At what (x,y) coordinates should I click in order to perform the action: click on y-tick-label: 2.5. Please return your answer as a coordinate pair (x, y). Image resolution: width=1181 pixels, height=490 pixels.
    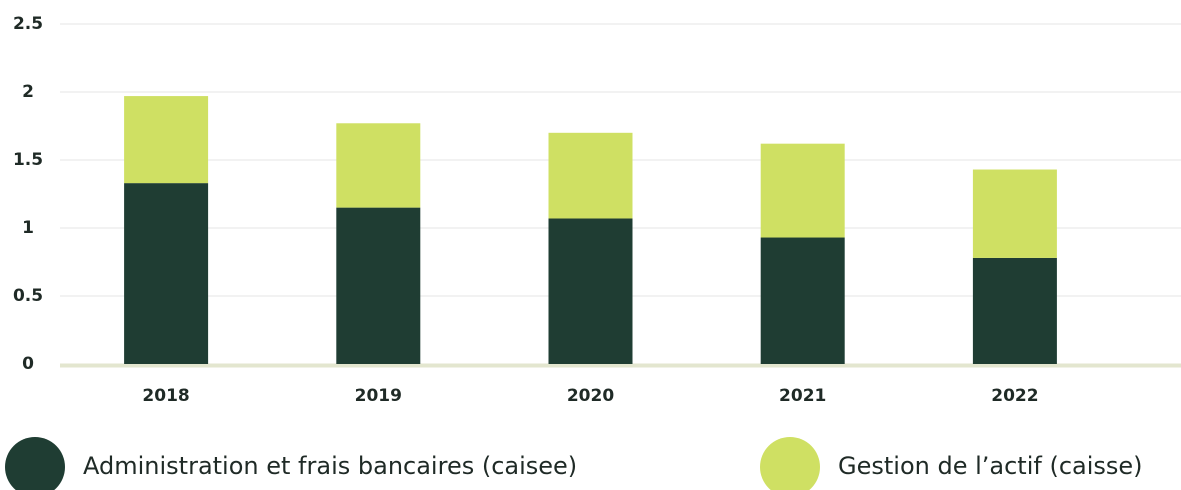
    Looking at the image, I should click on (28, 24).